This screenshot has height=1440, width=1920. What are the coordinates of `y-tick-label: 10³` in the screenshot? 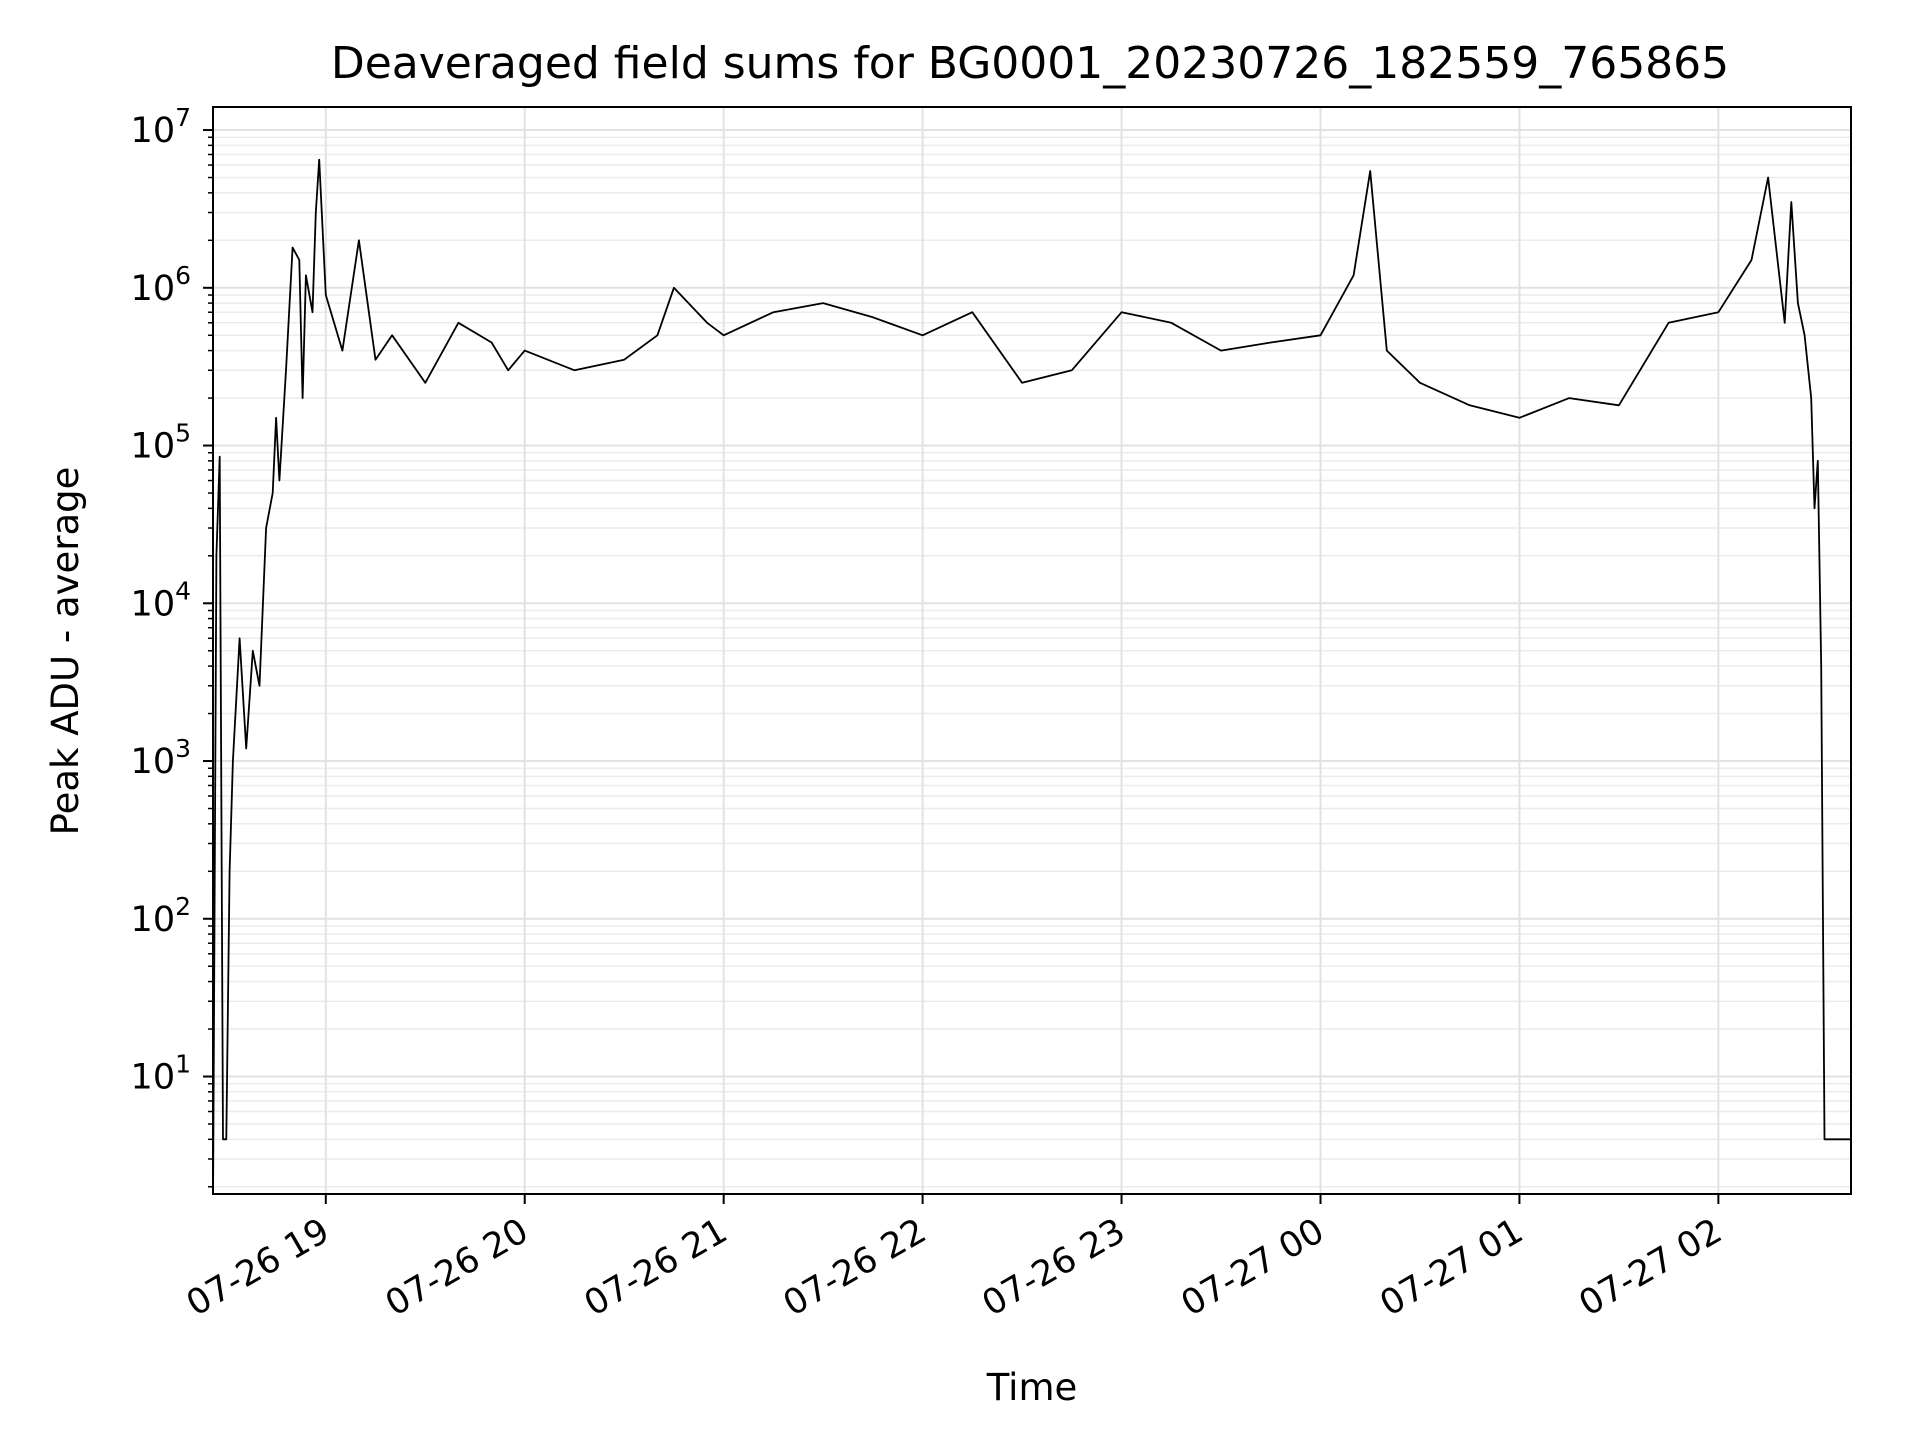 It's located at (161, 758).